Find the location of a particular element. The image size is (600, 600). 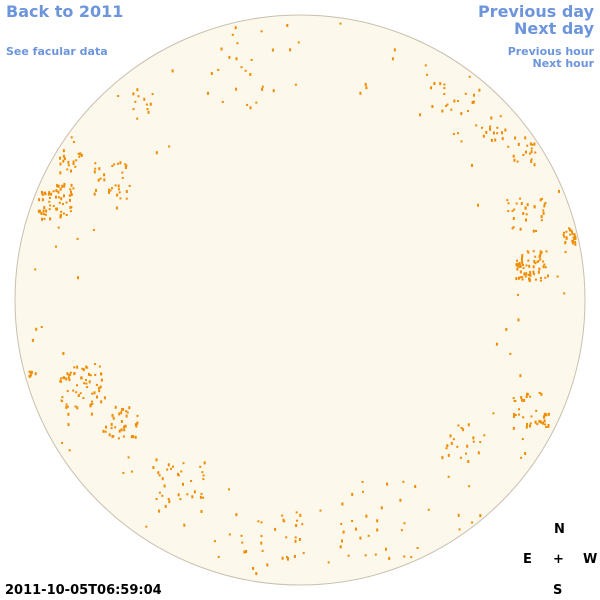

back-link: Back to 2011 is located at coordinates (65, 11).